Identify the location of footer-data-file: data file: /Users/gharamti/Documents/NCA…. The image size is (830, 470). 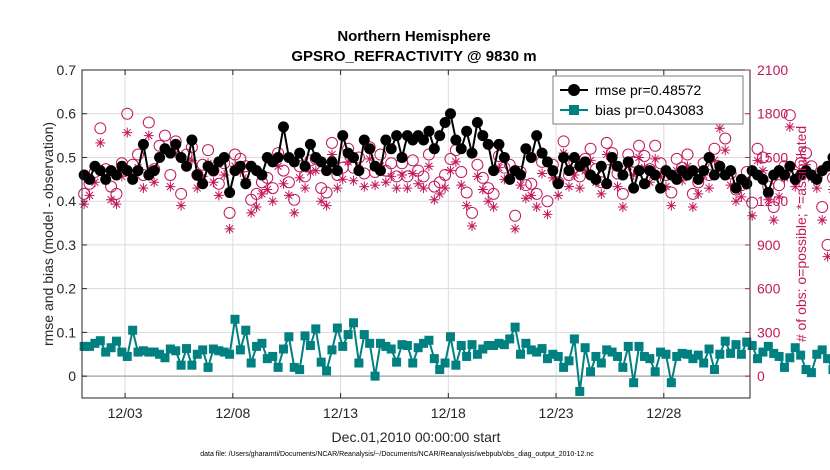
(397, 454).